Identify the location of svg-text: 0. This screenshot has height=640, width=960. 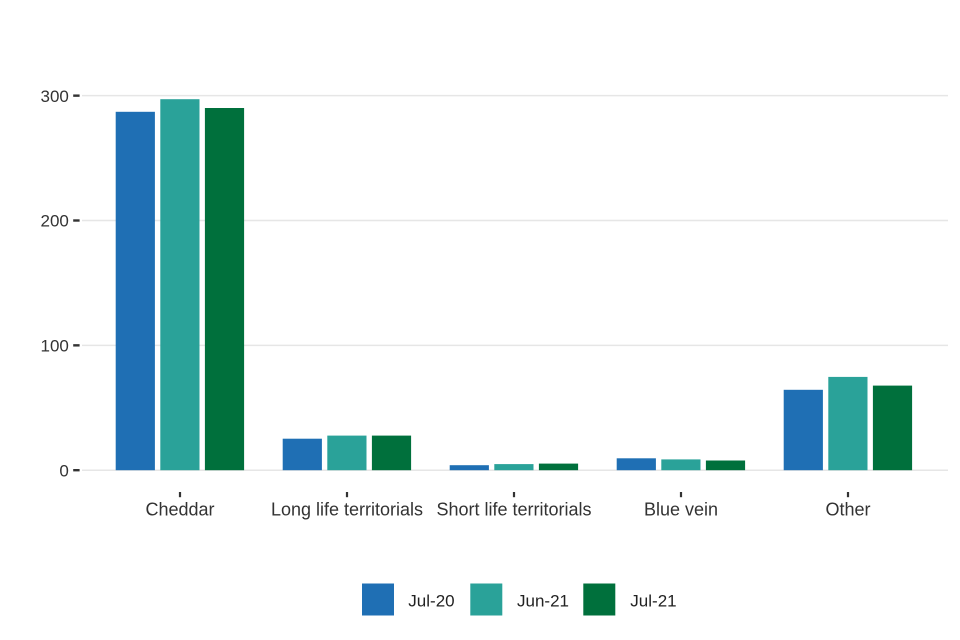
(63, 470).